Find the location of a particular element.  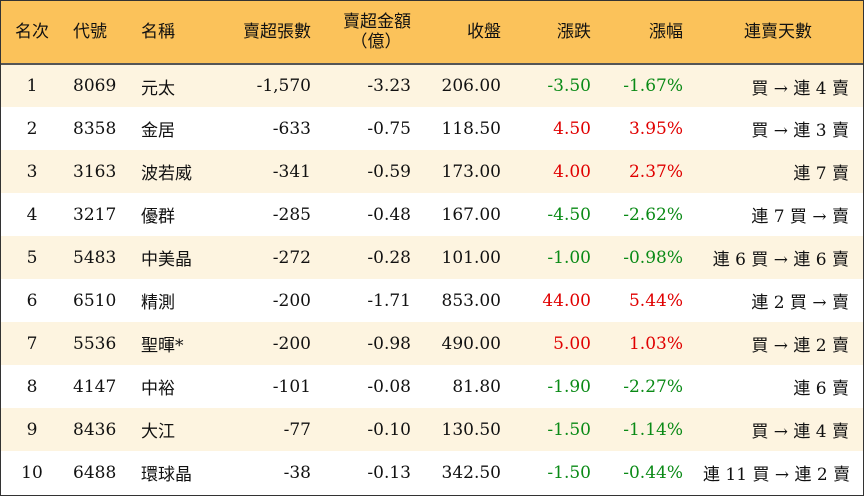

net-sell-amount-cell: -1.71 is located at coordinates (389, 300).